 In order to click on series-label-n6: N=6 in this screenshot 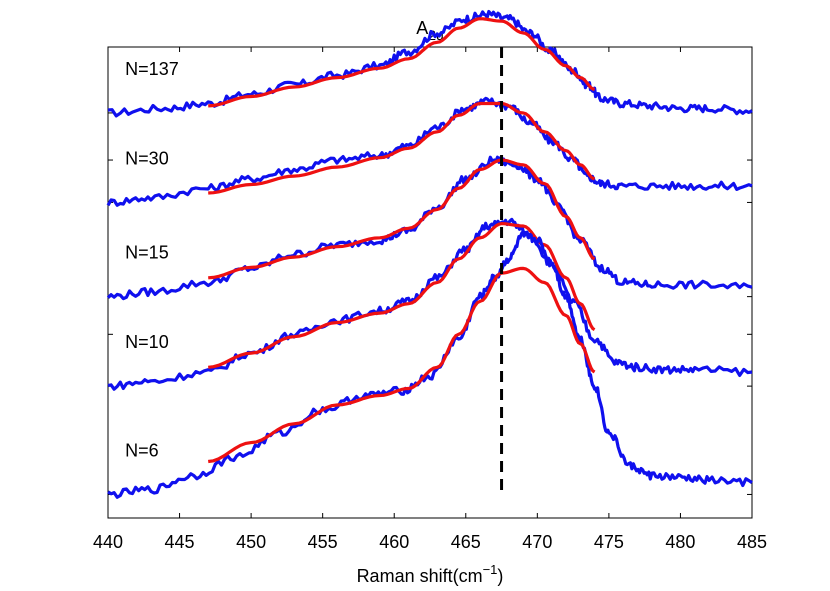, I will do `click(142, 450)`.